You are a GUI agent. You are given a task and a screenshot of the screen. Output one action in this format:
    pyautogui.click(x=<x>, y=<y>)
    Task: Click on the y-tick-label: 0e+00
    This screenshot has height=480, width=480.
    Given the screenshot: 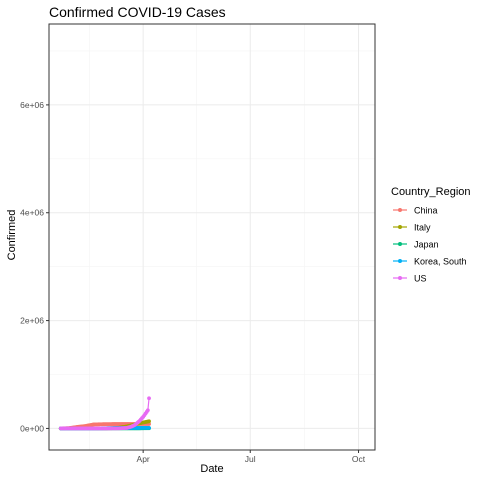 What is the action you would take?
    pyautogui.click(x=32, y=428)
    